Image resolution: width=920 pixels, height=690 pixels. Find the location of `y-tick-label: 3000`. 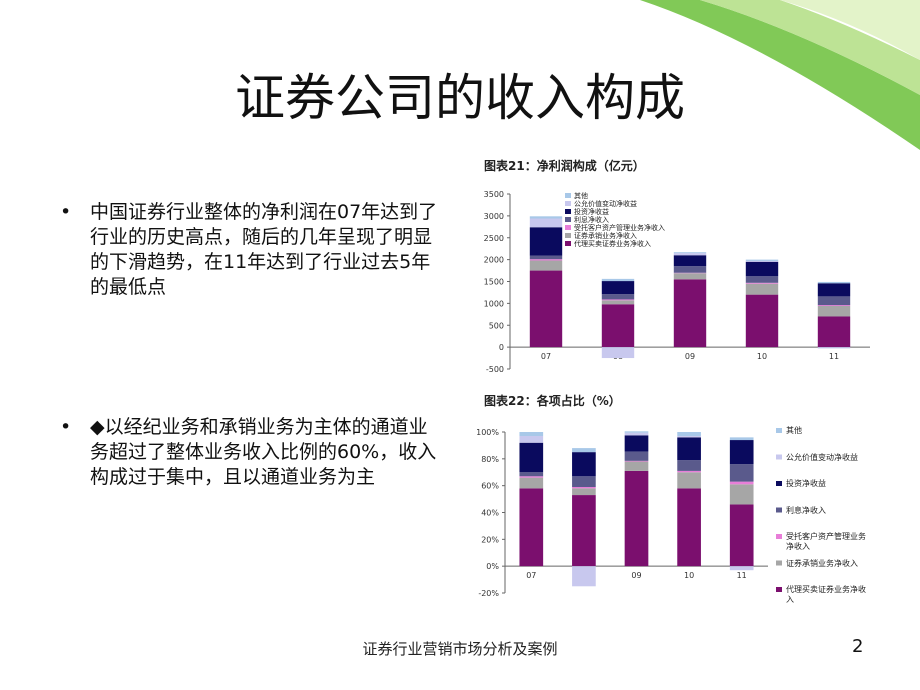

y-tick-label: 3000 is located at coordinates (494, 216).